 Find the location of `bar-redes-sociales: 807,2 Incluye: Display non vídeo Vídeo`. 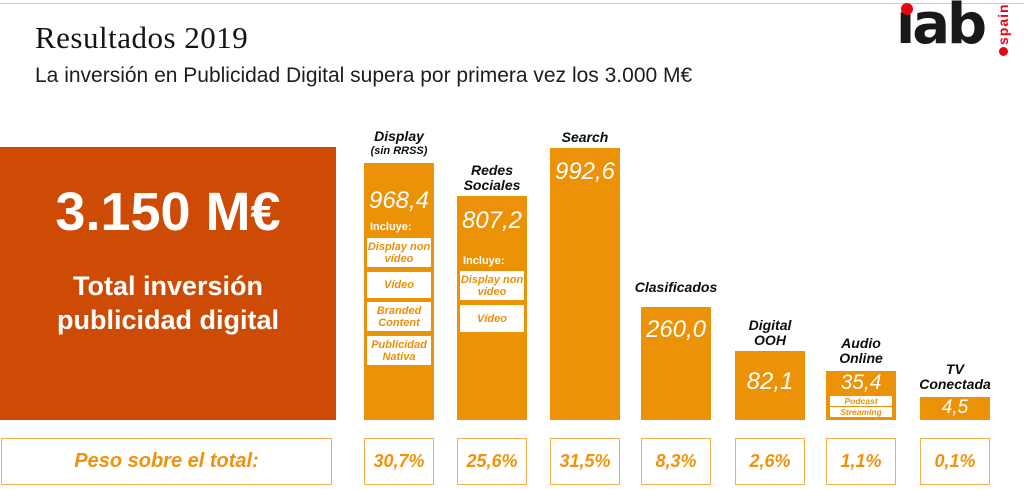

bar-redes-sociales: 807,2 Incluye: Display non vídeo Vídeo is located at coordinates (492, 308).